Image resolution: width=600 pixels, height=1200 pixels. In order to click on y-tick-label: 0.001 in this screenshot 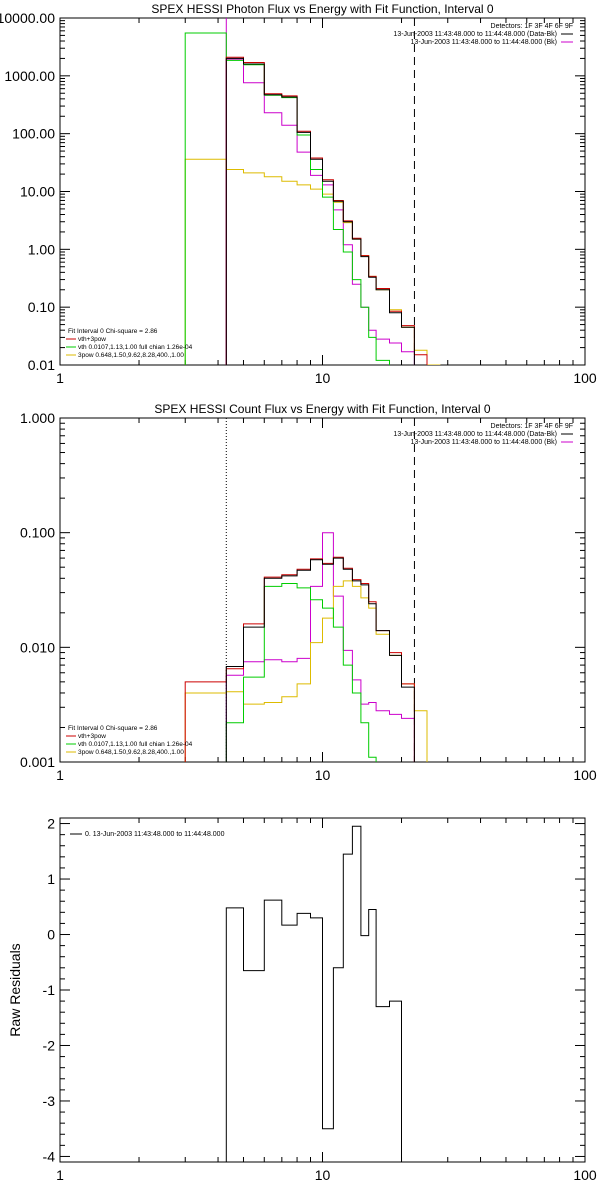, I will do `click(37, 762)`.